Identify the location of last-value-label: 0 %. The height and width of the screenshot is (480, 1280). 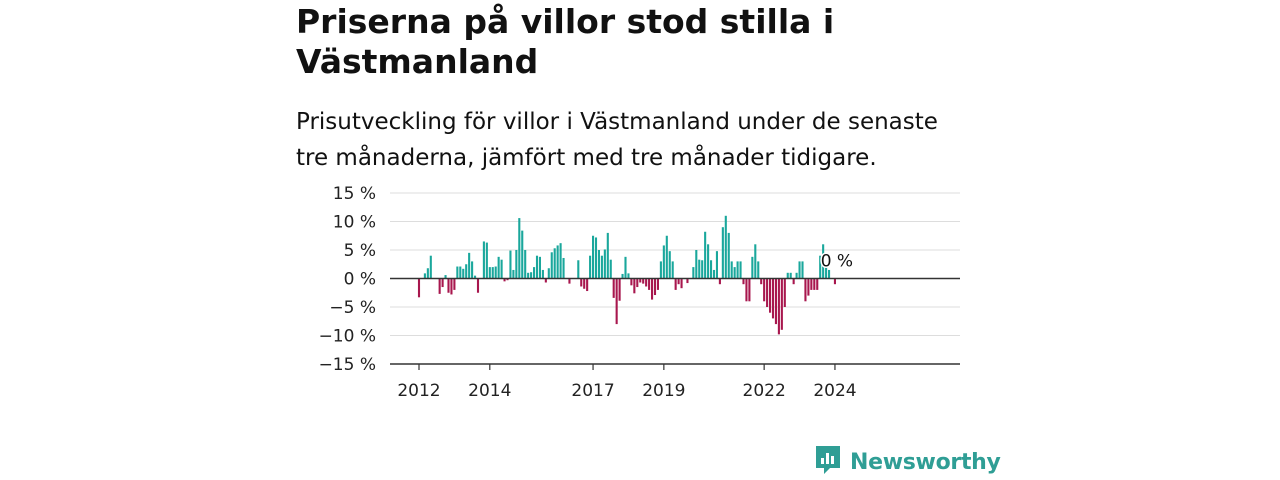
(837, 262).